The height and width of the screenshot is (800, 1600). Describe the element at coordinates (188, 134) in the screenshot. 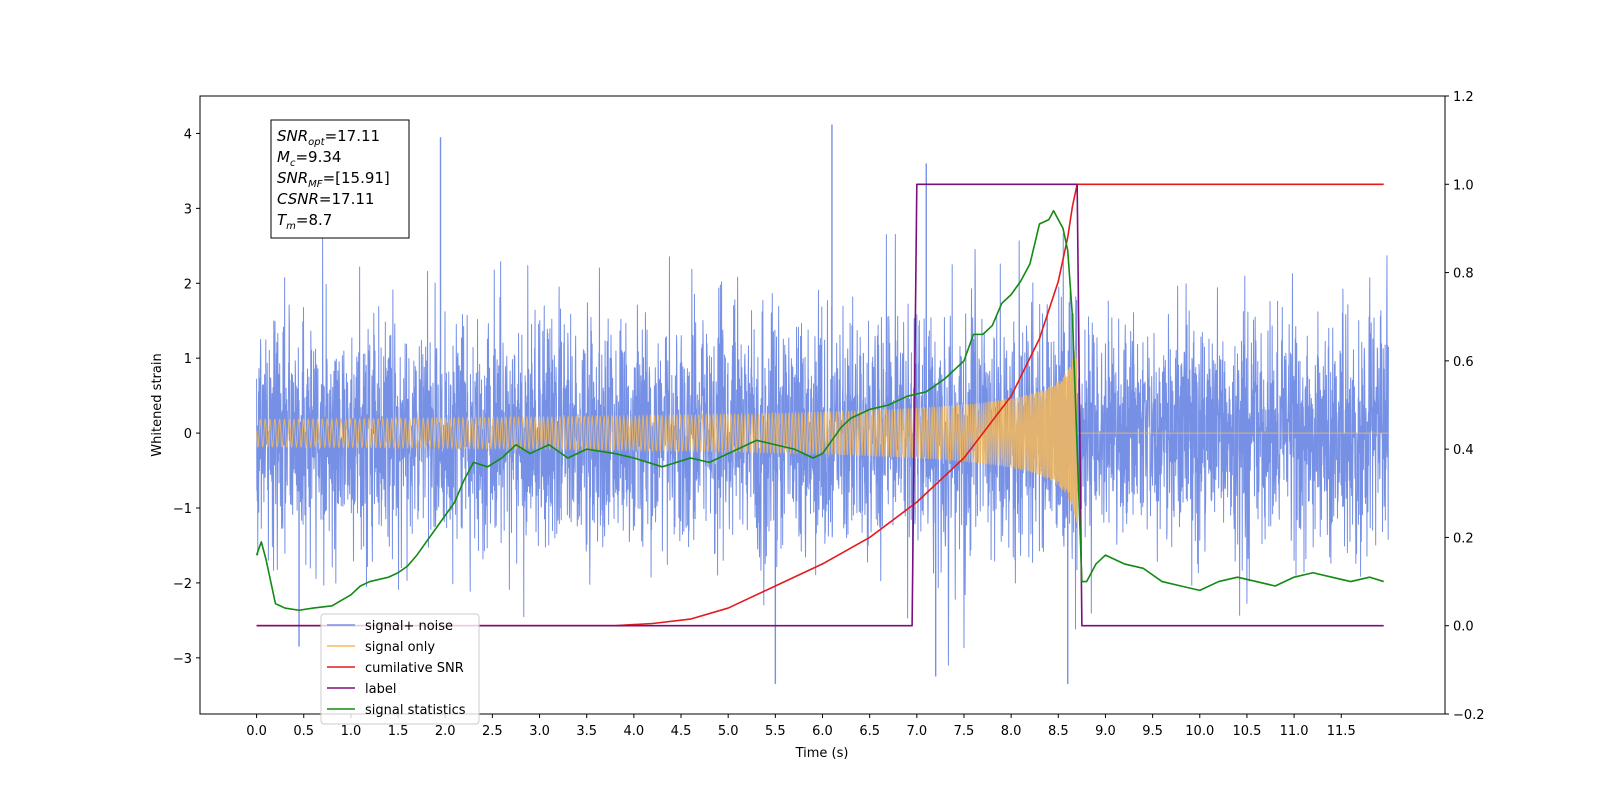

I see `y-tick-label: 4` at that location.